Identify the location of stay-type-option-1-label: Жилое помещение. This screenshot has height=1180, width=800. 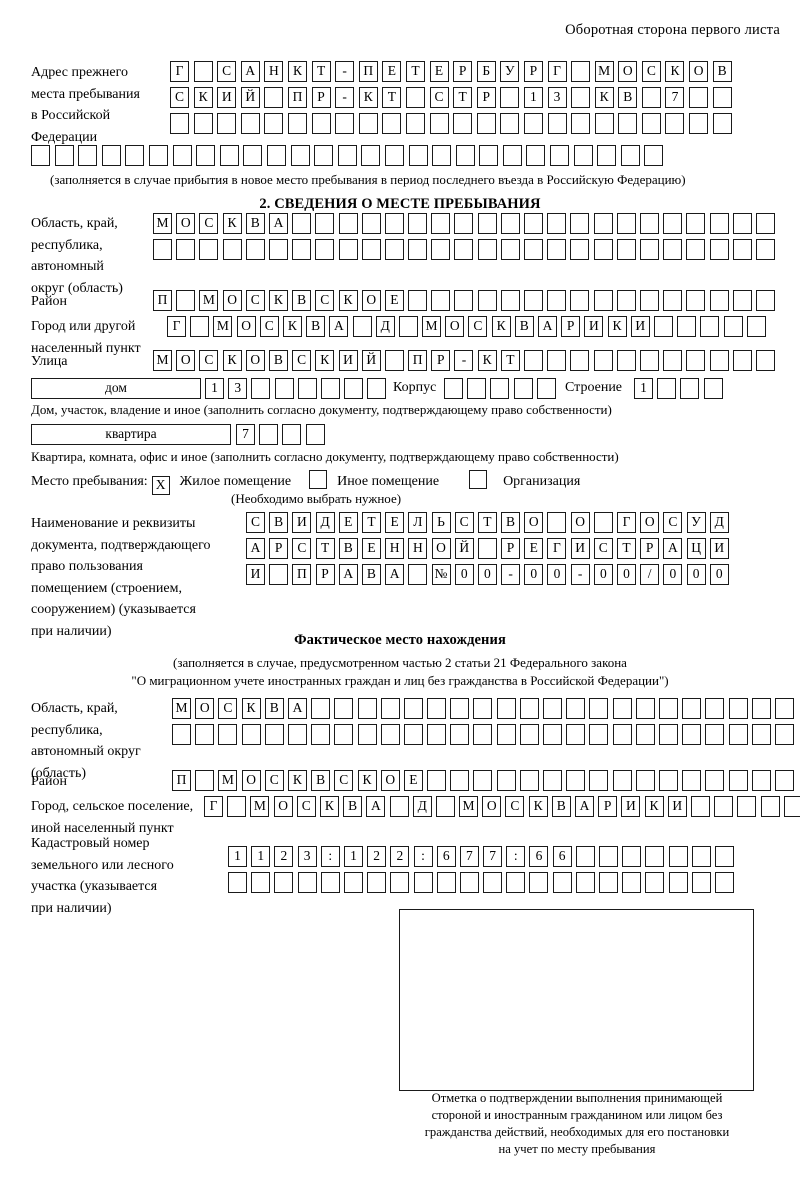
(235, 481).